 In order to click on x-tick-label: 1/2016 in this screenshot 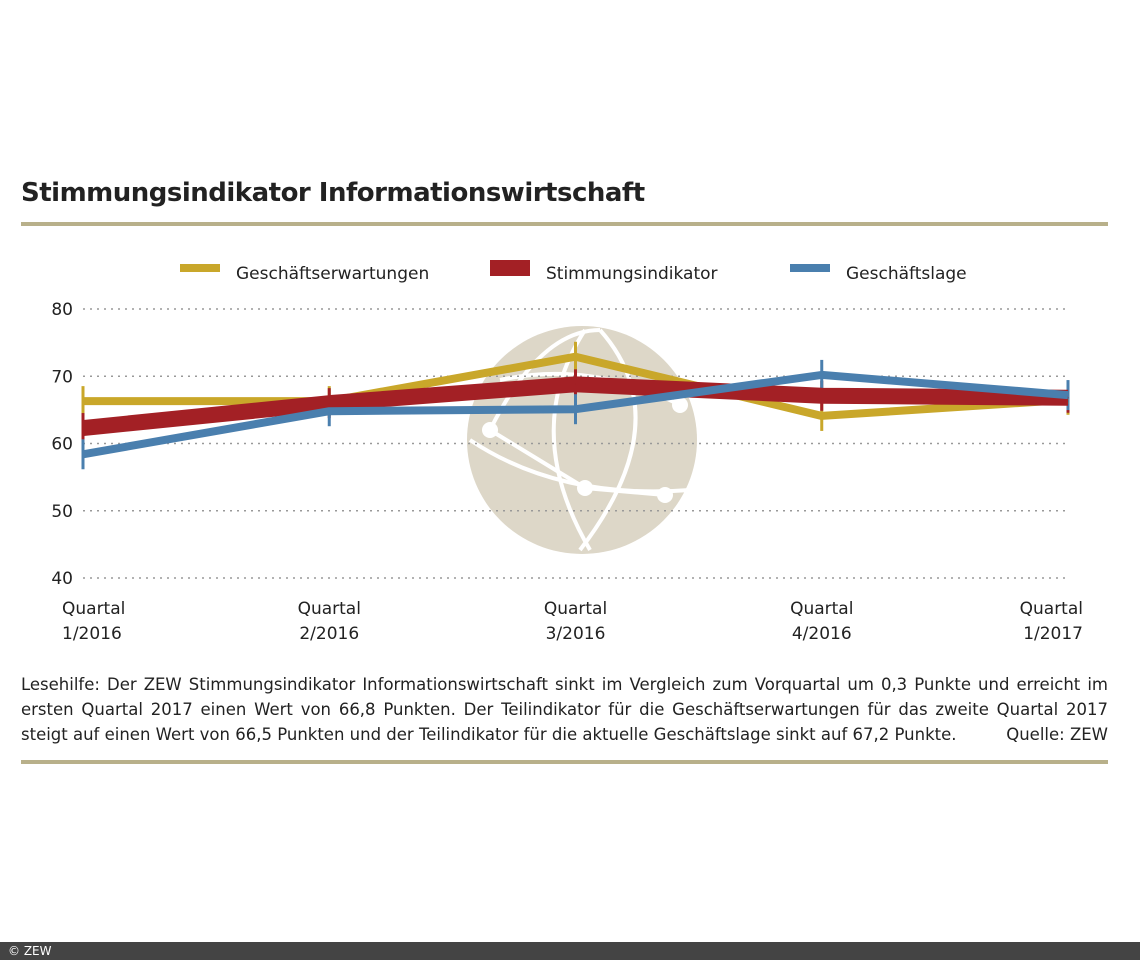, I will do `click(92, 634)`.